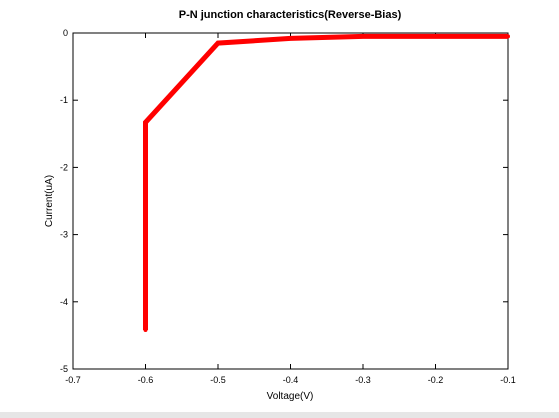  What do you see at coordinates (363, 380) in the screenshot?
I see `x-tick-label: -0.3` at bounding box center [363, 380].